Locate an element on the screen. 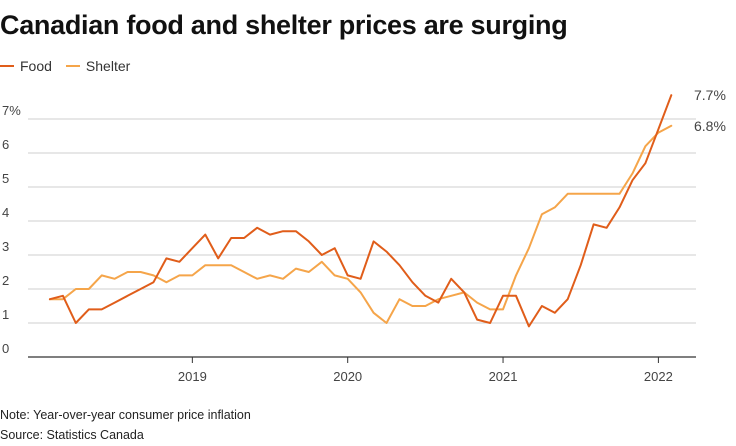 This screenshot has width=736, height=446. y-tick-label: 2 is located at coordinates (5, 280).